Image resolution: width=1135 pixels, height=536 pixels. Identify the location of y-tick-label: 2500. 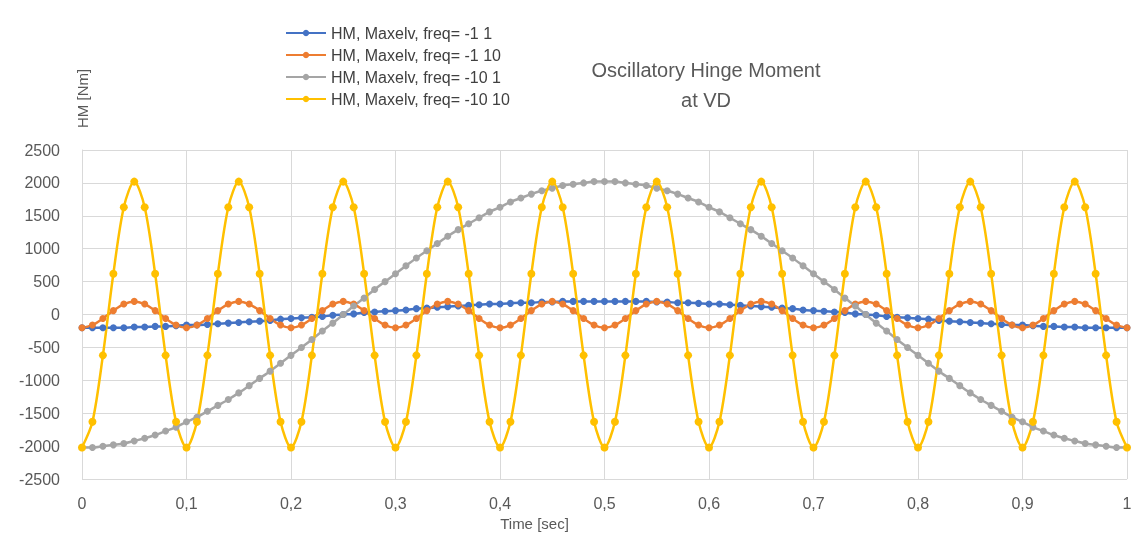
(42, 150).